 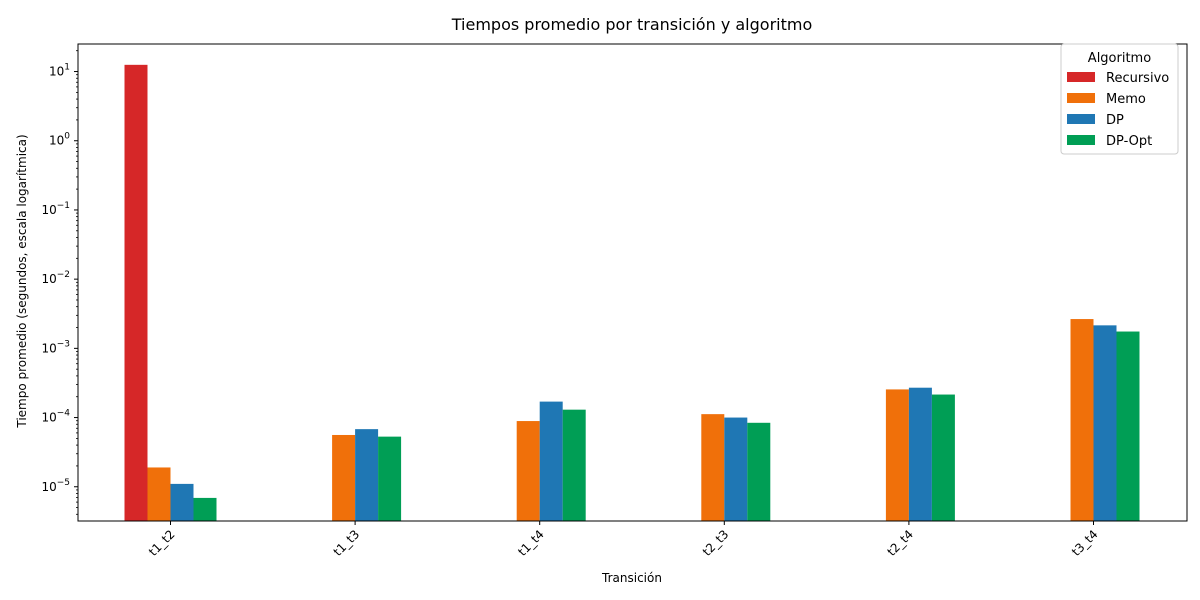 What do you see at coordinates (1126, 99) in the screenshot?
I see `legend-label-memo: Memo` at bounding box center [1126, 99].